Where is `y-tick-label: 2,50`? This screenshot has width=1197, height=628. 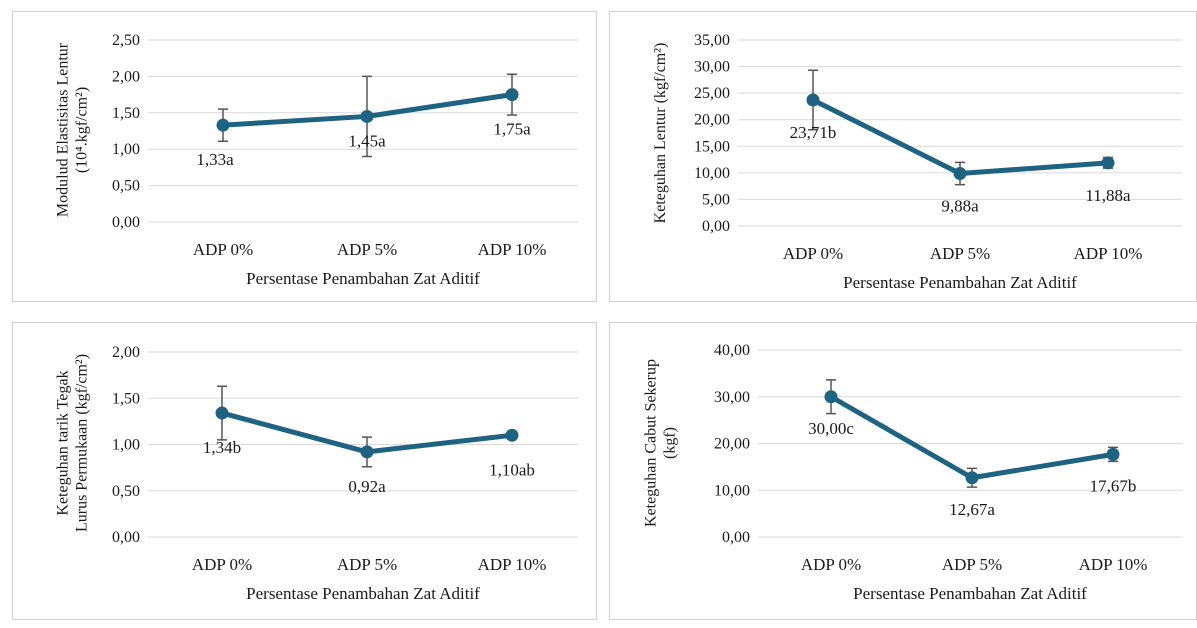
y-tick-label: 2,50 is located at coordinates (126, 40).